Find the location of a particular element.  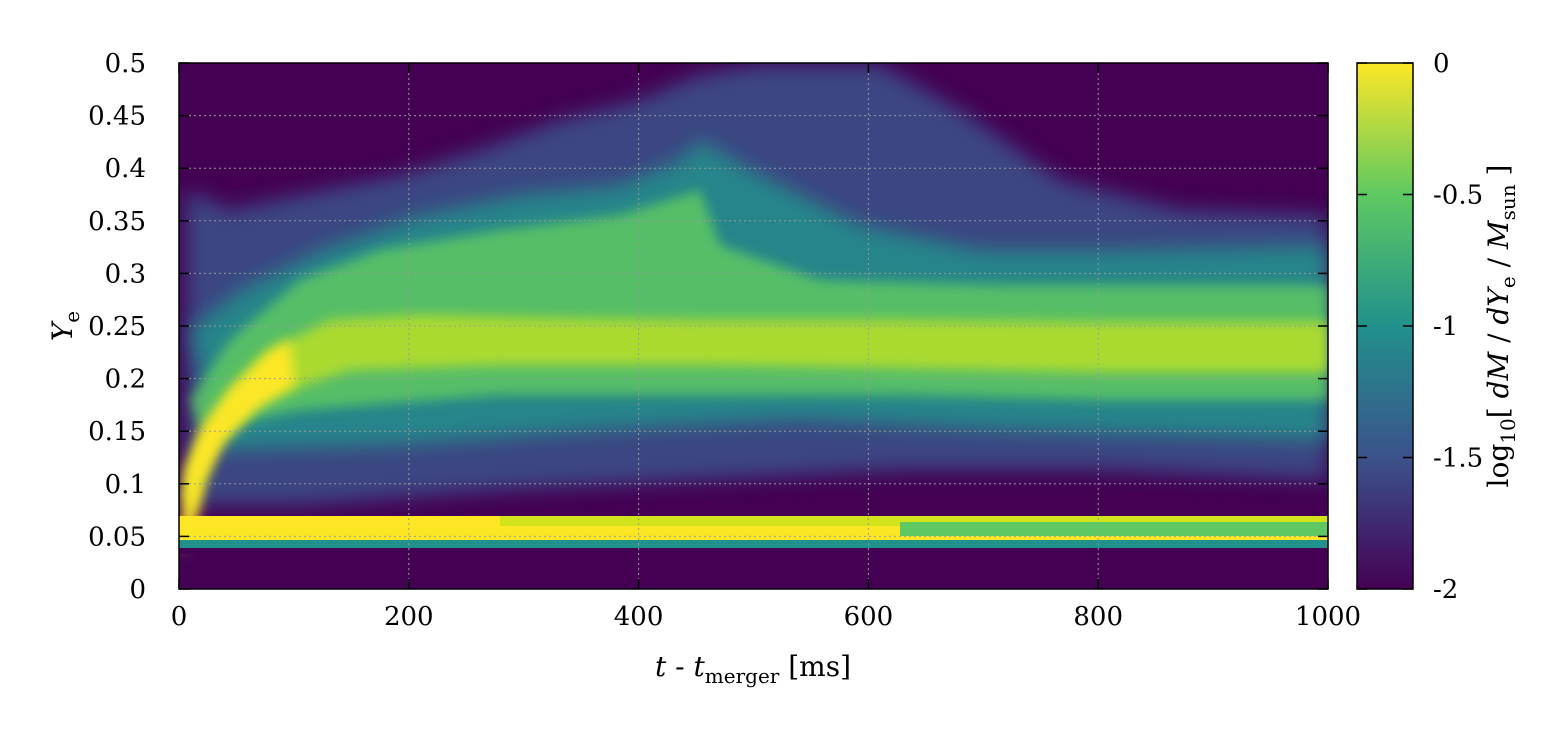

y-tick-label: 0.05 is located at coordinates (117, 537).